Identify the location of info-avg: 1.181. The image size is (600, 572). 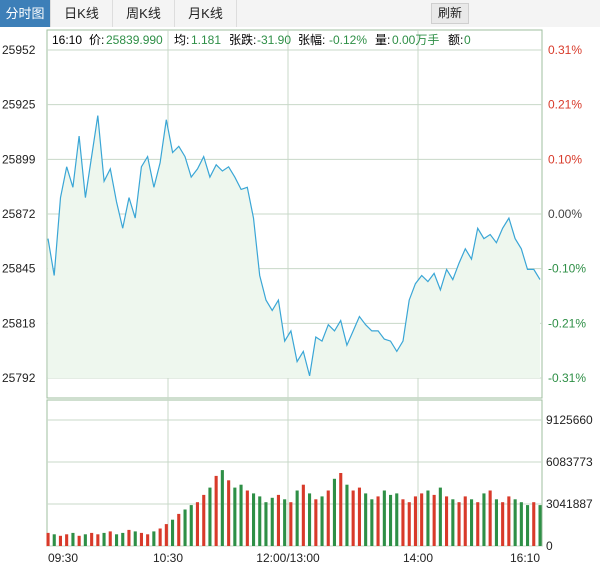
(206, 40).